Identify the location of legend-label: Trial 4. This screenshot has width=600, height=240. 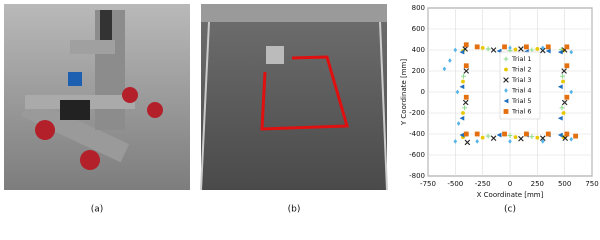
(521, 91).